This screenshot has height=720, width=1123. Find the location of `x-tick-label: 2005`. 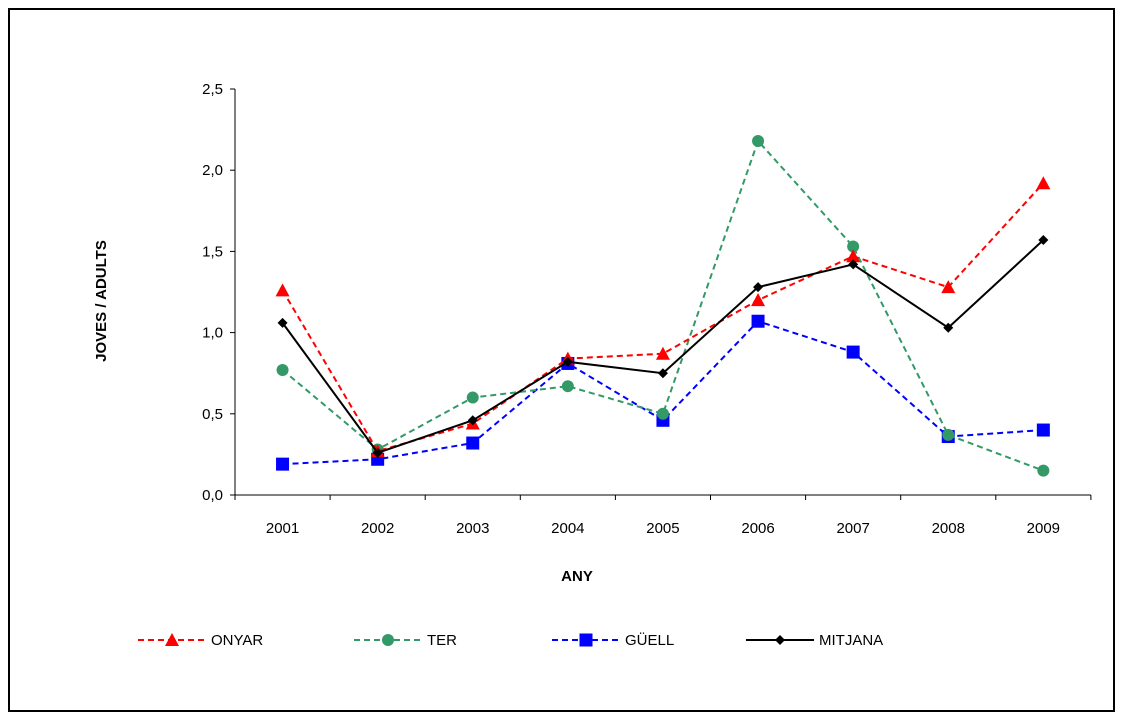

x-tick-label: 2005 is located at coordinates (662, 528).